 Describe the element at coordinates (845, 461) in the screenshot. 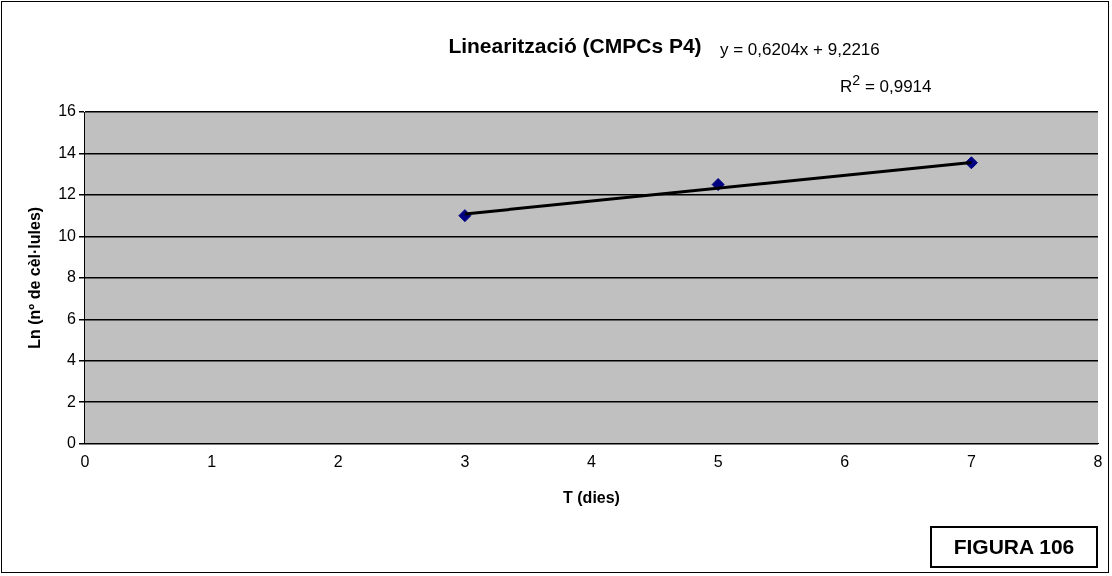

I see `x-tick-label: 6` at that location.